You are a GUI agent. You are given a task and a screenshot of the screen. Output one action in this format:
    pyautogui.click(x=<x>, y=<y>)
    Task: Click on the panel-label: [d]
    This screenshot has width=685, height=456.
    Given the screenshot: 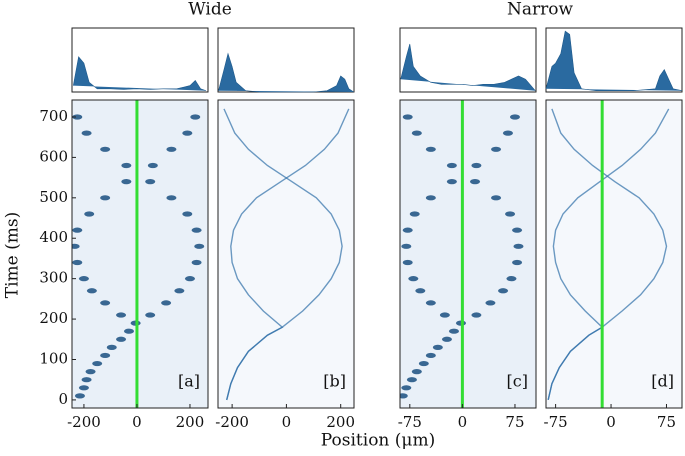 What is the action you would take?
    pyautogui.click(x=662, y=381)
    